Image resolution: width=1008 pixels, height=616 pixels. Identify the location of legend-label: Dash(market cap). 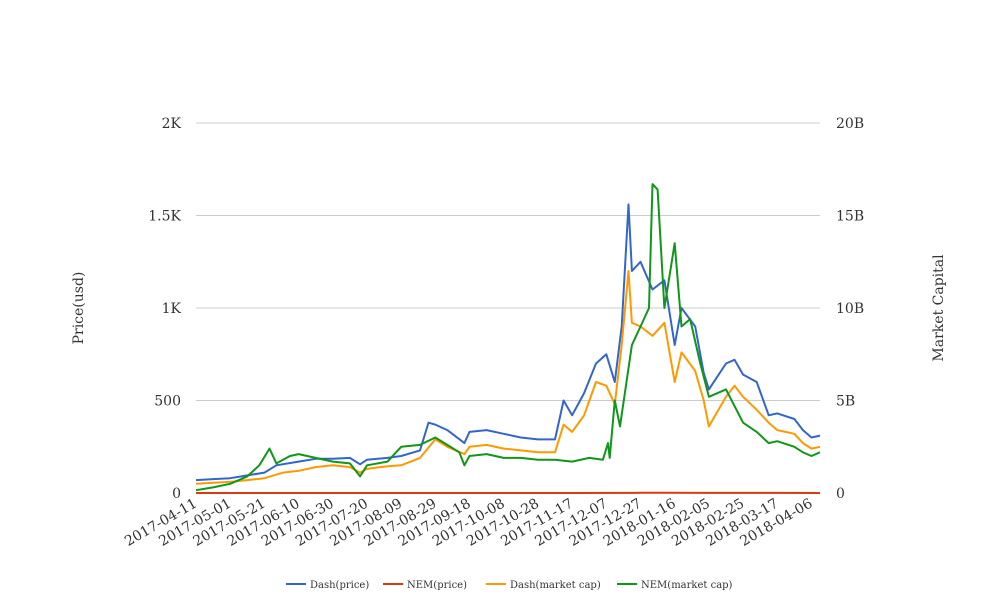
(555, 585).